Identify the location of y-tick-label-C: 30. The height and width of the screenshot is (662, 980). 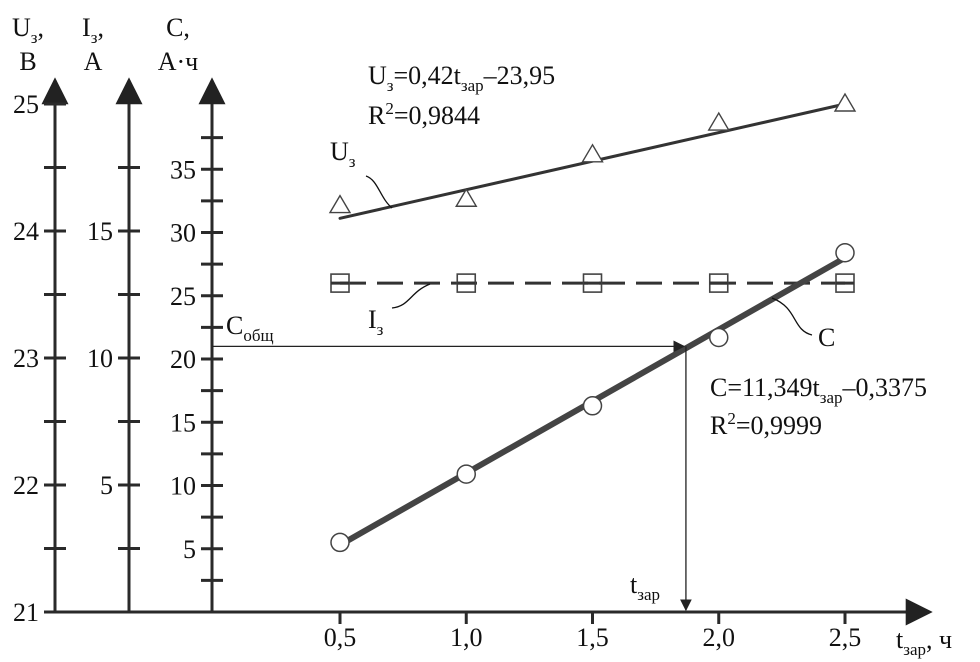
(183, 233).